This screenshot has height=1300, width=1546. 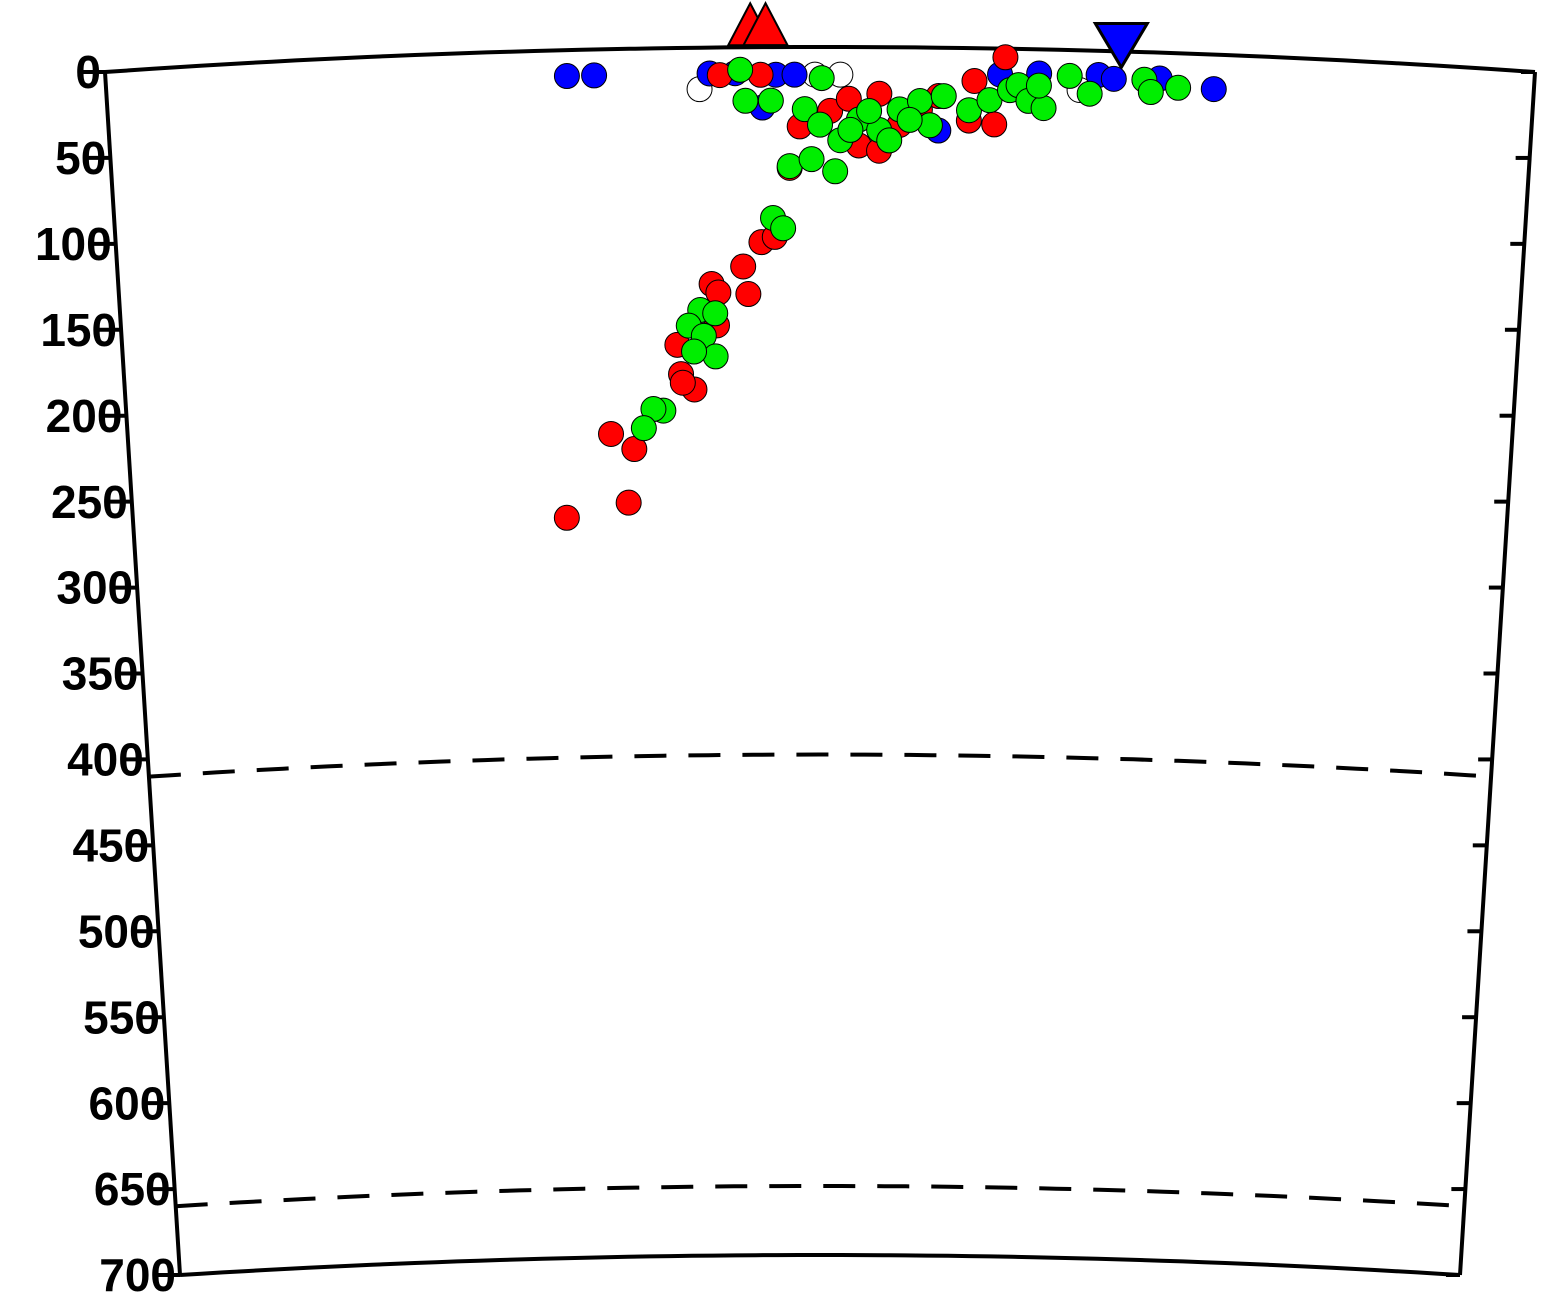 I want to click on y-tick-label: 150, so click(x=78, y=330).